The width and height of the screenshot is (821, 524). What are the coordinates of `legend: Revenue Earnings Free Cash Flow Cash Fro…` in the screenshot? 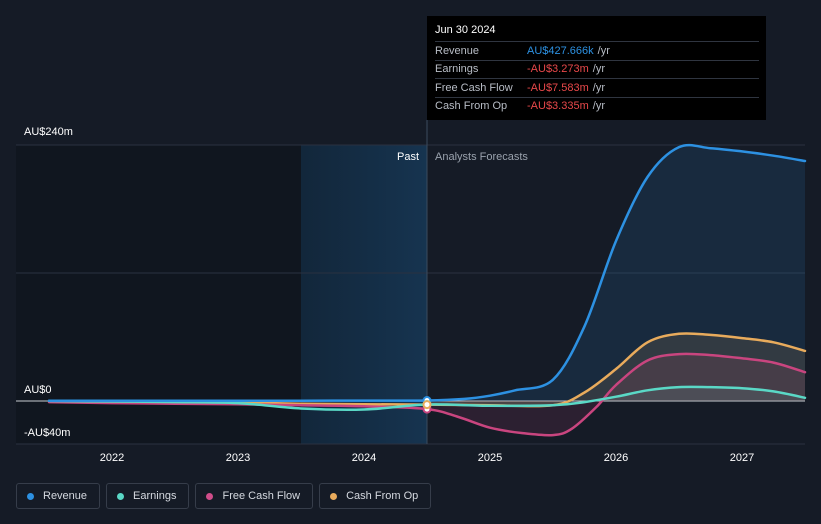 It's located at (224, 496).